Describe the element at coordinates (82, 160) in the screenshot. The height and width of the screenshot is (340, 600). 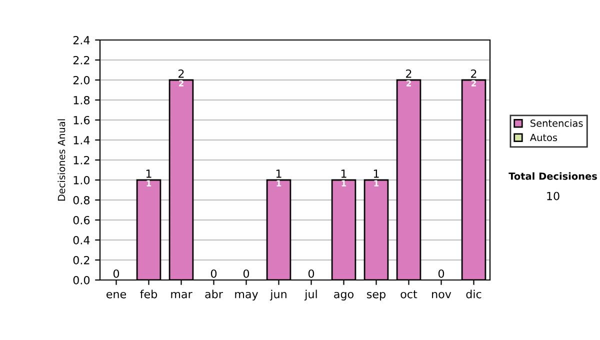
I see `text: 1.2` at that location.